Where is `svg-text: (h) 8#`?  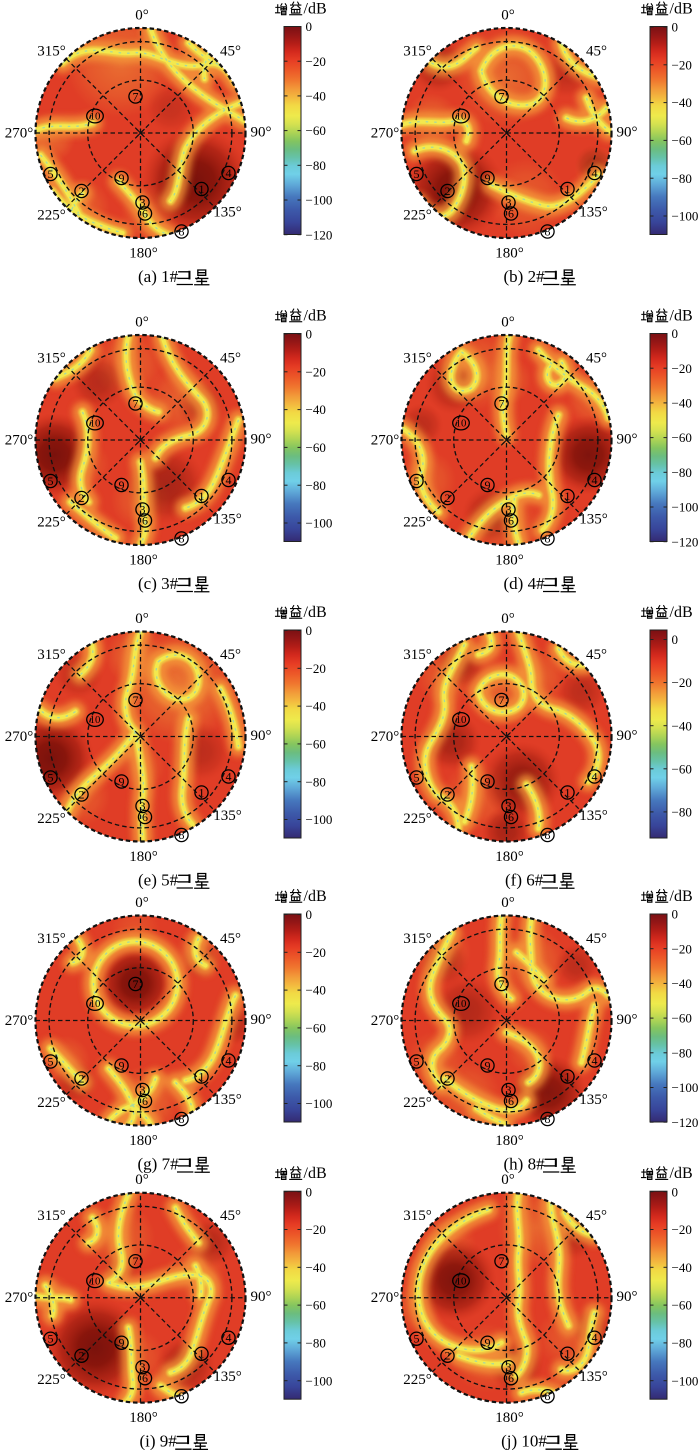
svg-text: (h) 8# is located at coordinates (525, 1164).